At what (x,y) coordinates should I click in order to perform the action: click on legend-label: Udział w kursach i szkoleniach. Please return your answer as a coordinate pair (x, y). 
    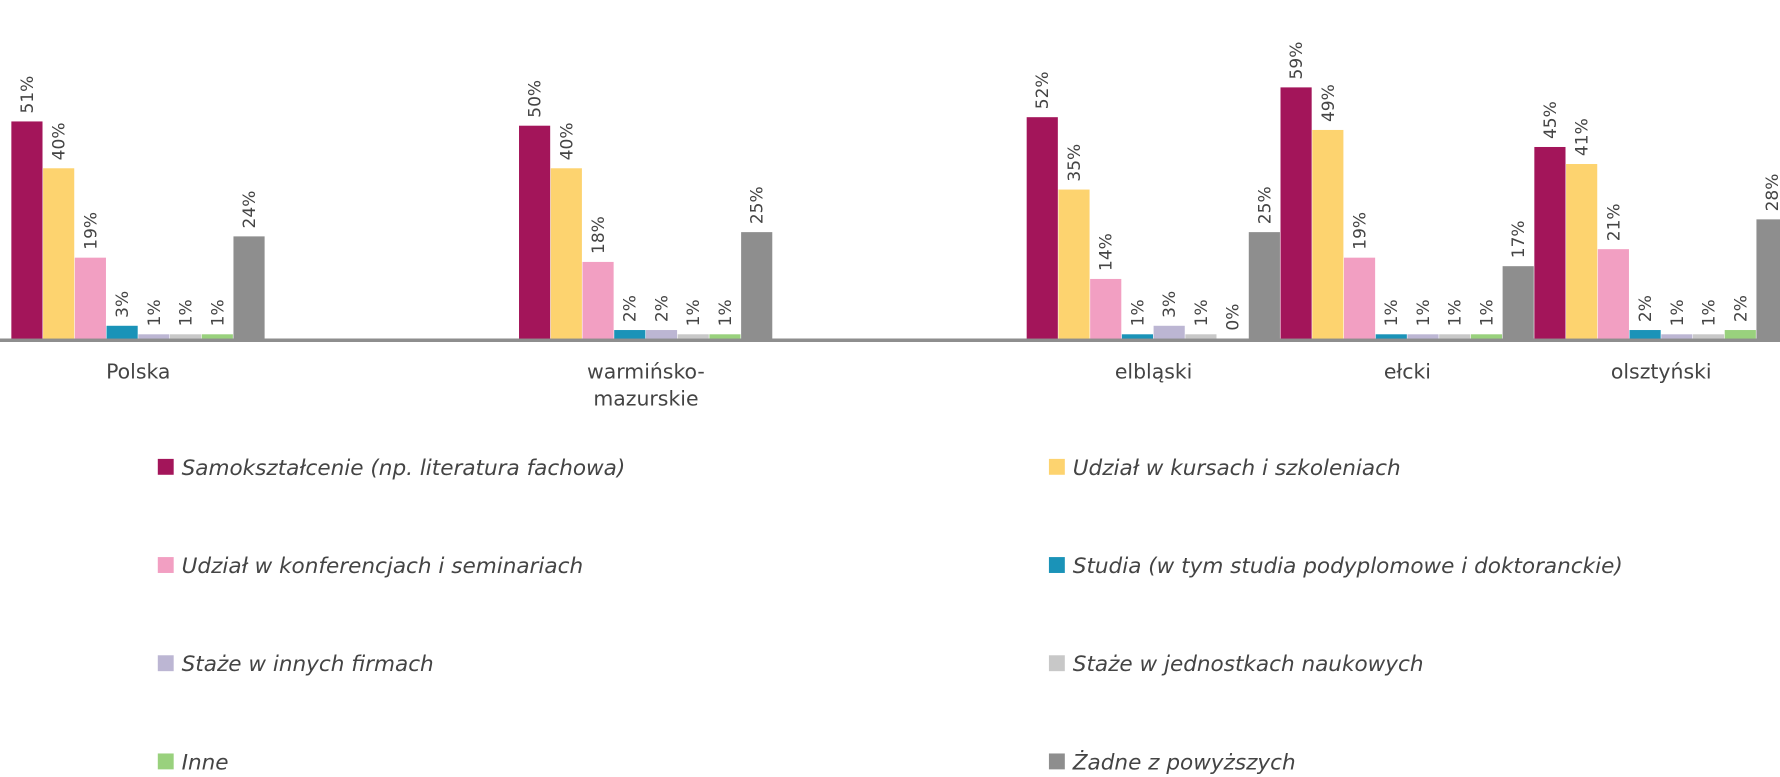
    Looking at the image, I should click on (1237, 468).